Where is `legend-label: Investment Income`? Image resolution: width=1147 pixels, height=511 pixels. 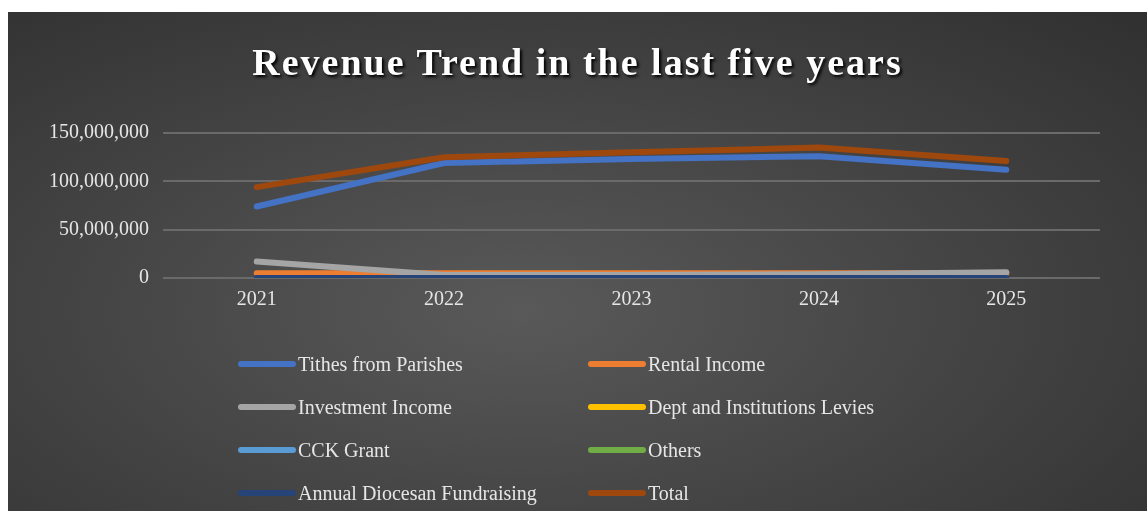
legend-label: Investment Income is located at coordinates (375, 407).